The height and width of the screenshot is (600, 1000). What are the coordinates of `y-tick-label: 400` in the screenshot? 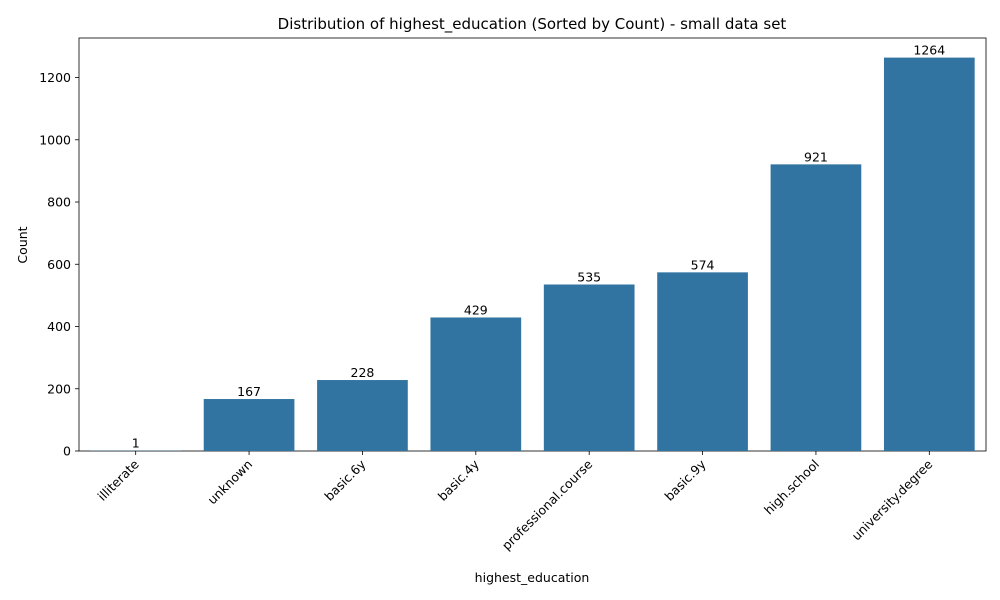 It's located at (59, 326).